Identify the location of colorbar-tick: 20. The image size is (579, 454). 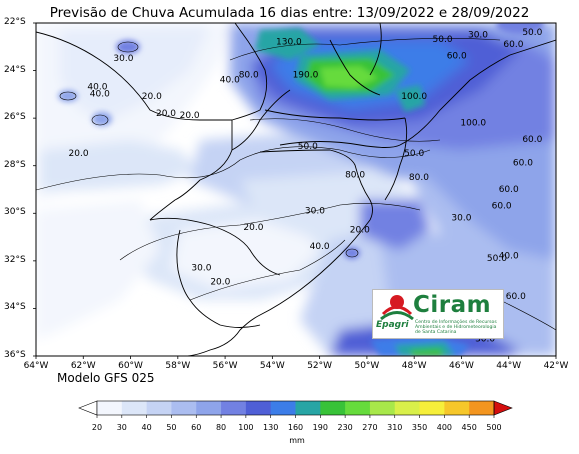
(97, 427).